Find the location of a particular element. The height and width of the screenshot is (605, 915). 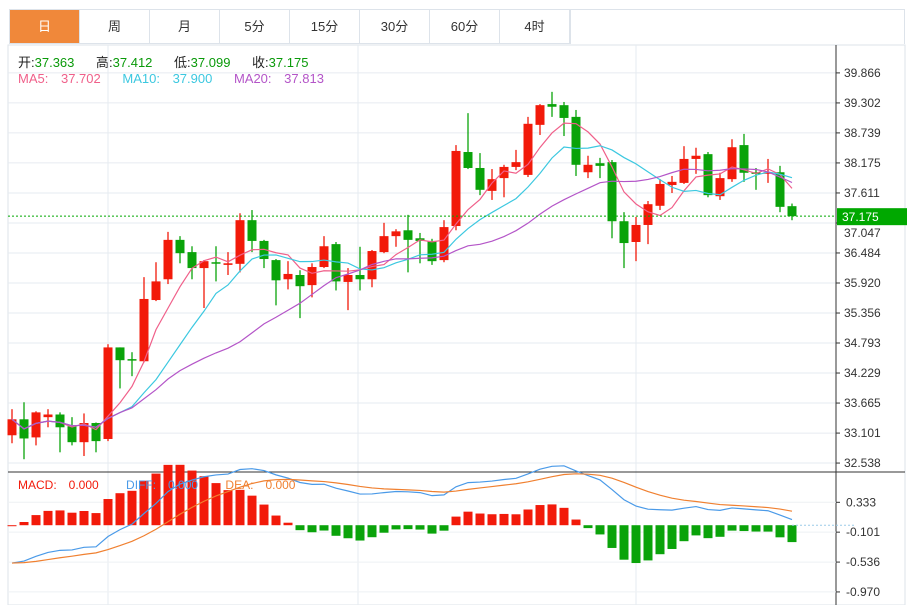

diff-line is located at coordinates (402, 514).